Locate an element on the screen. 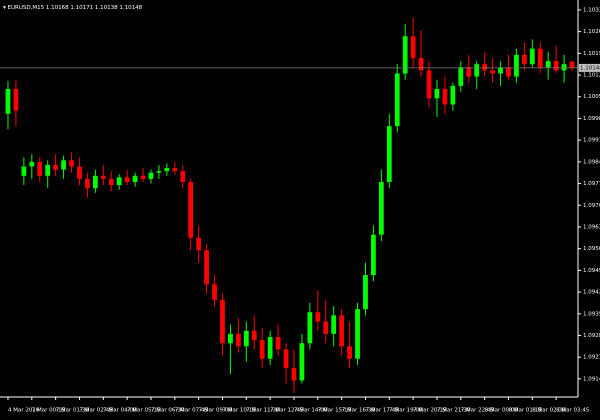 The image size is (600, 420). y-tick-label: 1.09775 is located at coordinates (591, 184).